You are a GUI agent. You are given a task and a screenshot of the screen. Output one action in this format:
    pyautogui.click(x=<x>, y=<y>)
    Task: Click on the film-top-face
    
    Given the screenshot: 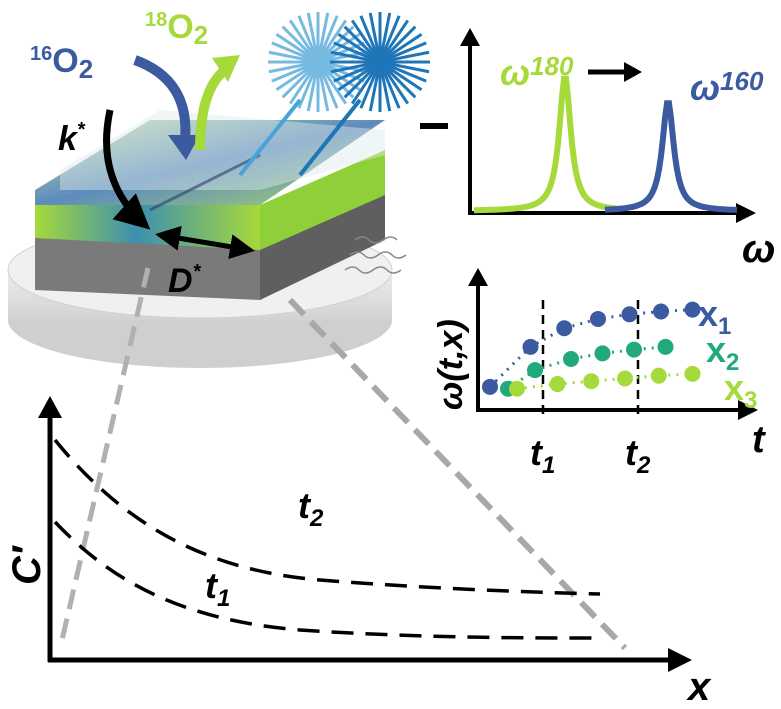 What is the action you would take?
    pyautogui.click(x=210, y=162)
    